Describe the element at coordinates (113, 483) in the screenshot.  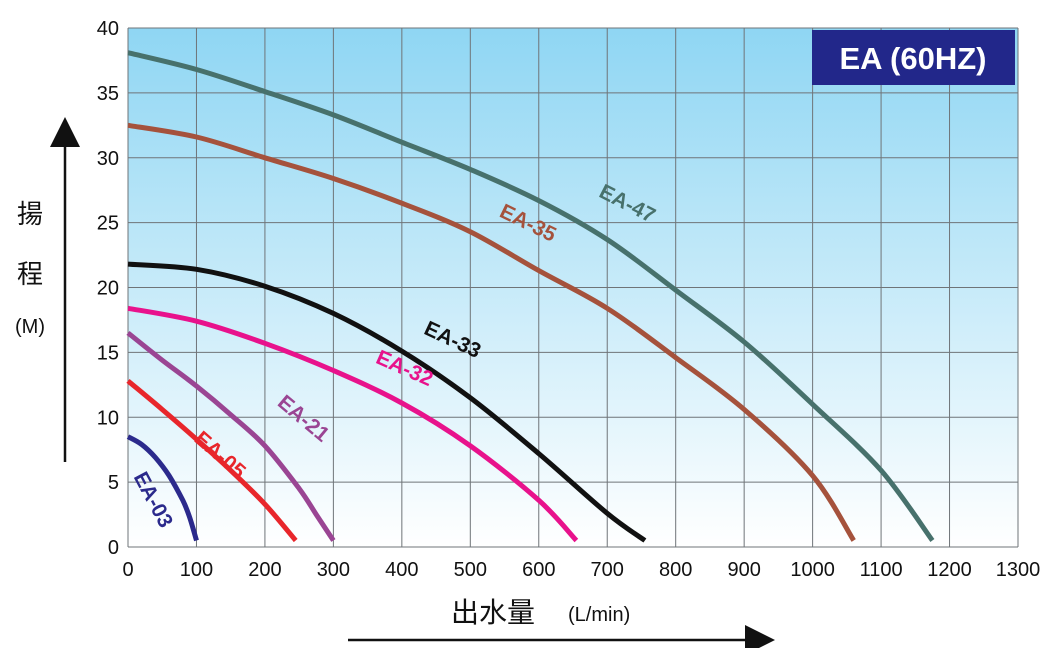
I see `y-tick-label: 5` at that location.